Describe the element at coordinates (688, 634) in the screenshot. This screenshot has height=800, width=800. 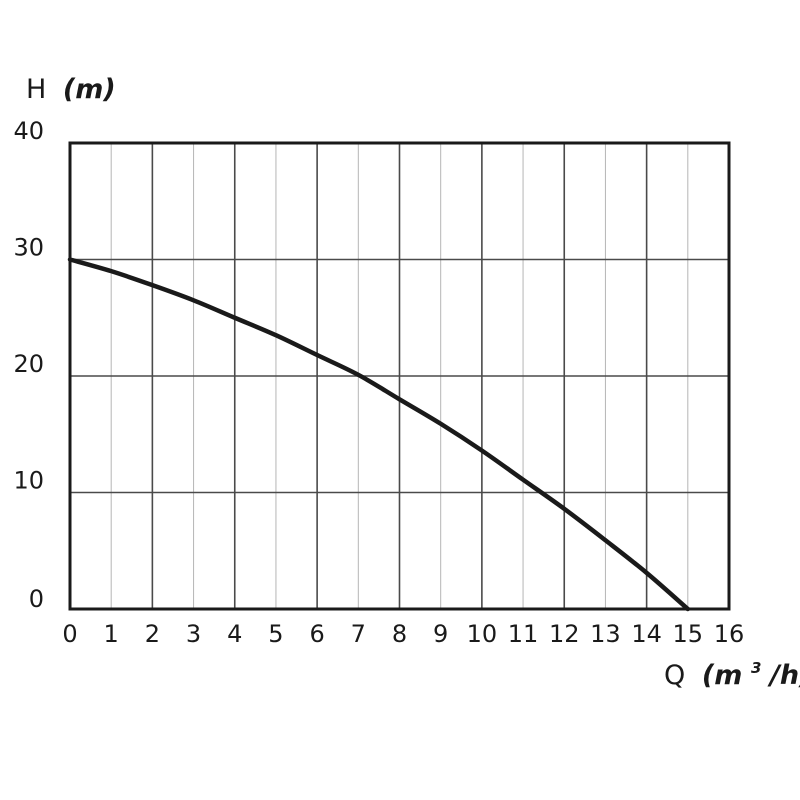
I see `x-tick-label: 15` at that location.